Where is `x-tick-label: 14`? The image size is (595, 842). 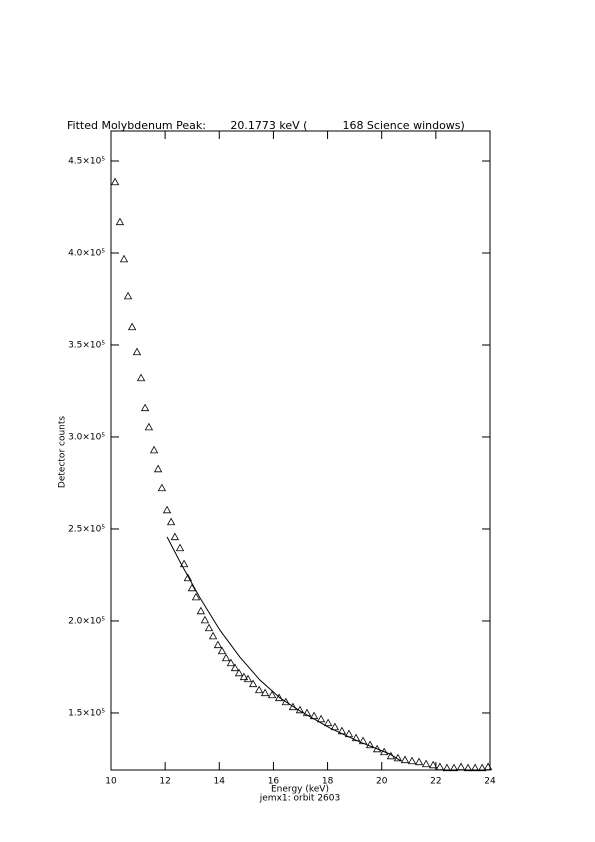 x-tick-label: 14 is located at coordinates (220, 782).